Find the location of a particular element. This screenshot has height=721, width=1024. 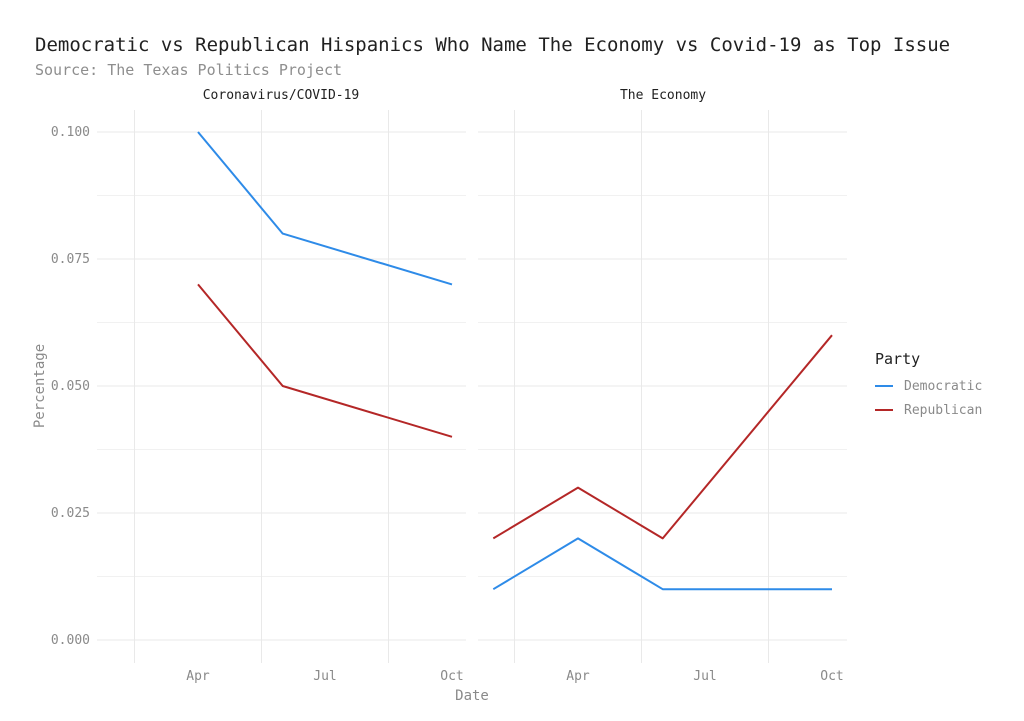

y-tick-label: 0.000 is located at coordinates (70, 640).